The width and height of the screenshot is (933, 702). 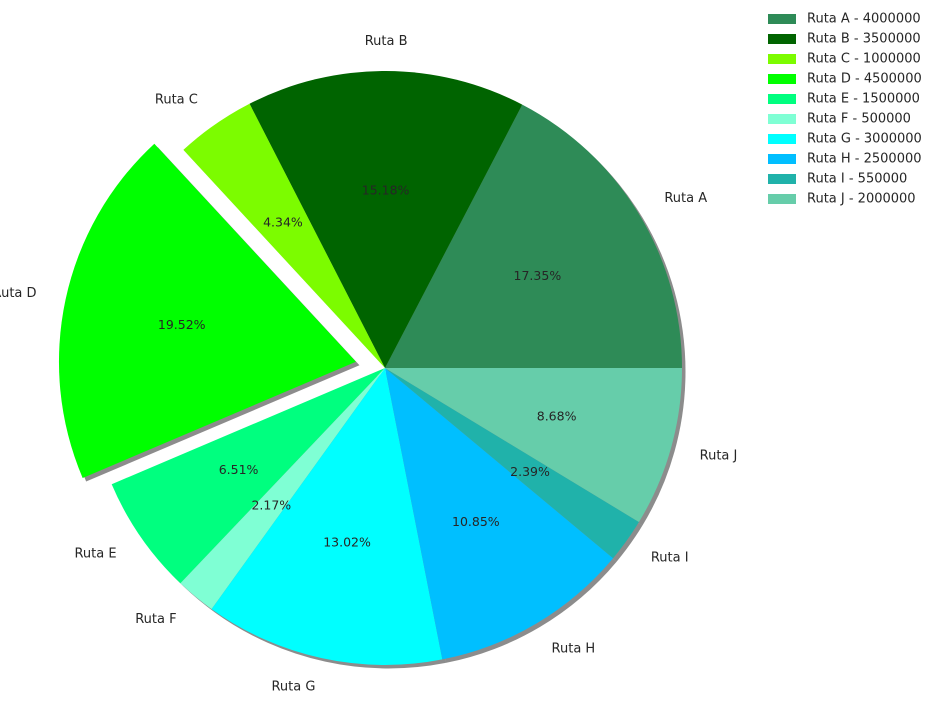 I want to click on legend-swatch-ruta-b, so click(x=782, y=39).